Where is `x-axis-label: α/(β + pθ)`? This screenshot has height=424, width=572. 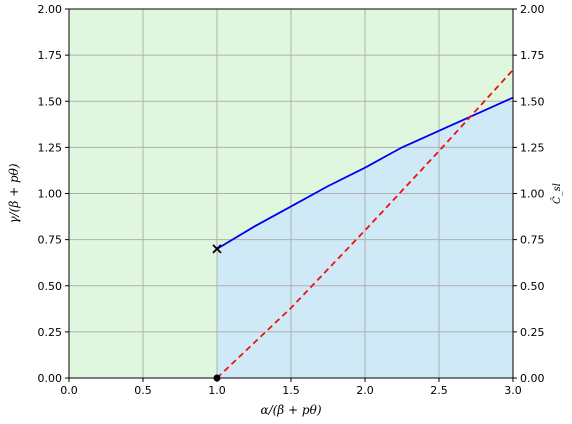
x-axis-label: α/(β + pθ) is located at coordinates (290, 410).